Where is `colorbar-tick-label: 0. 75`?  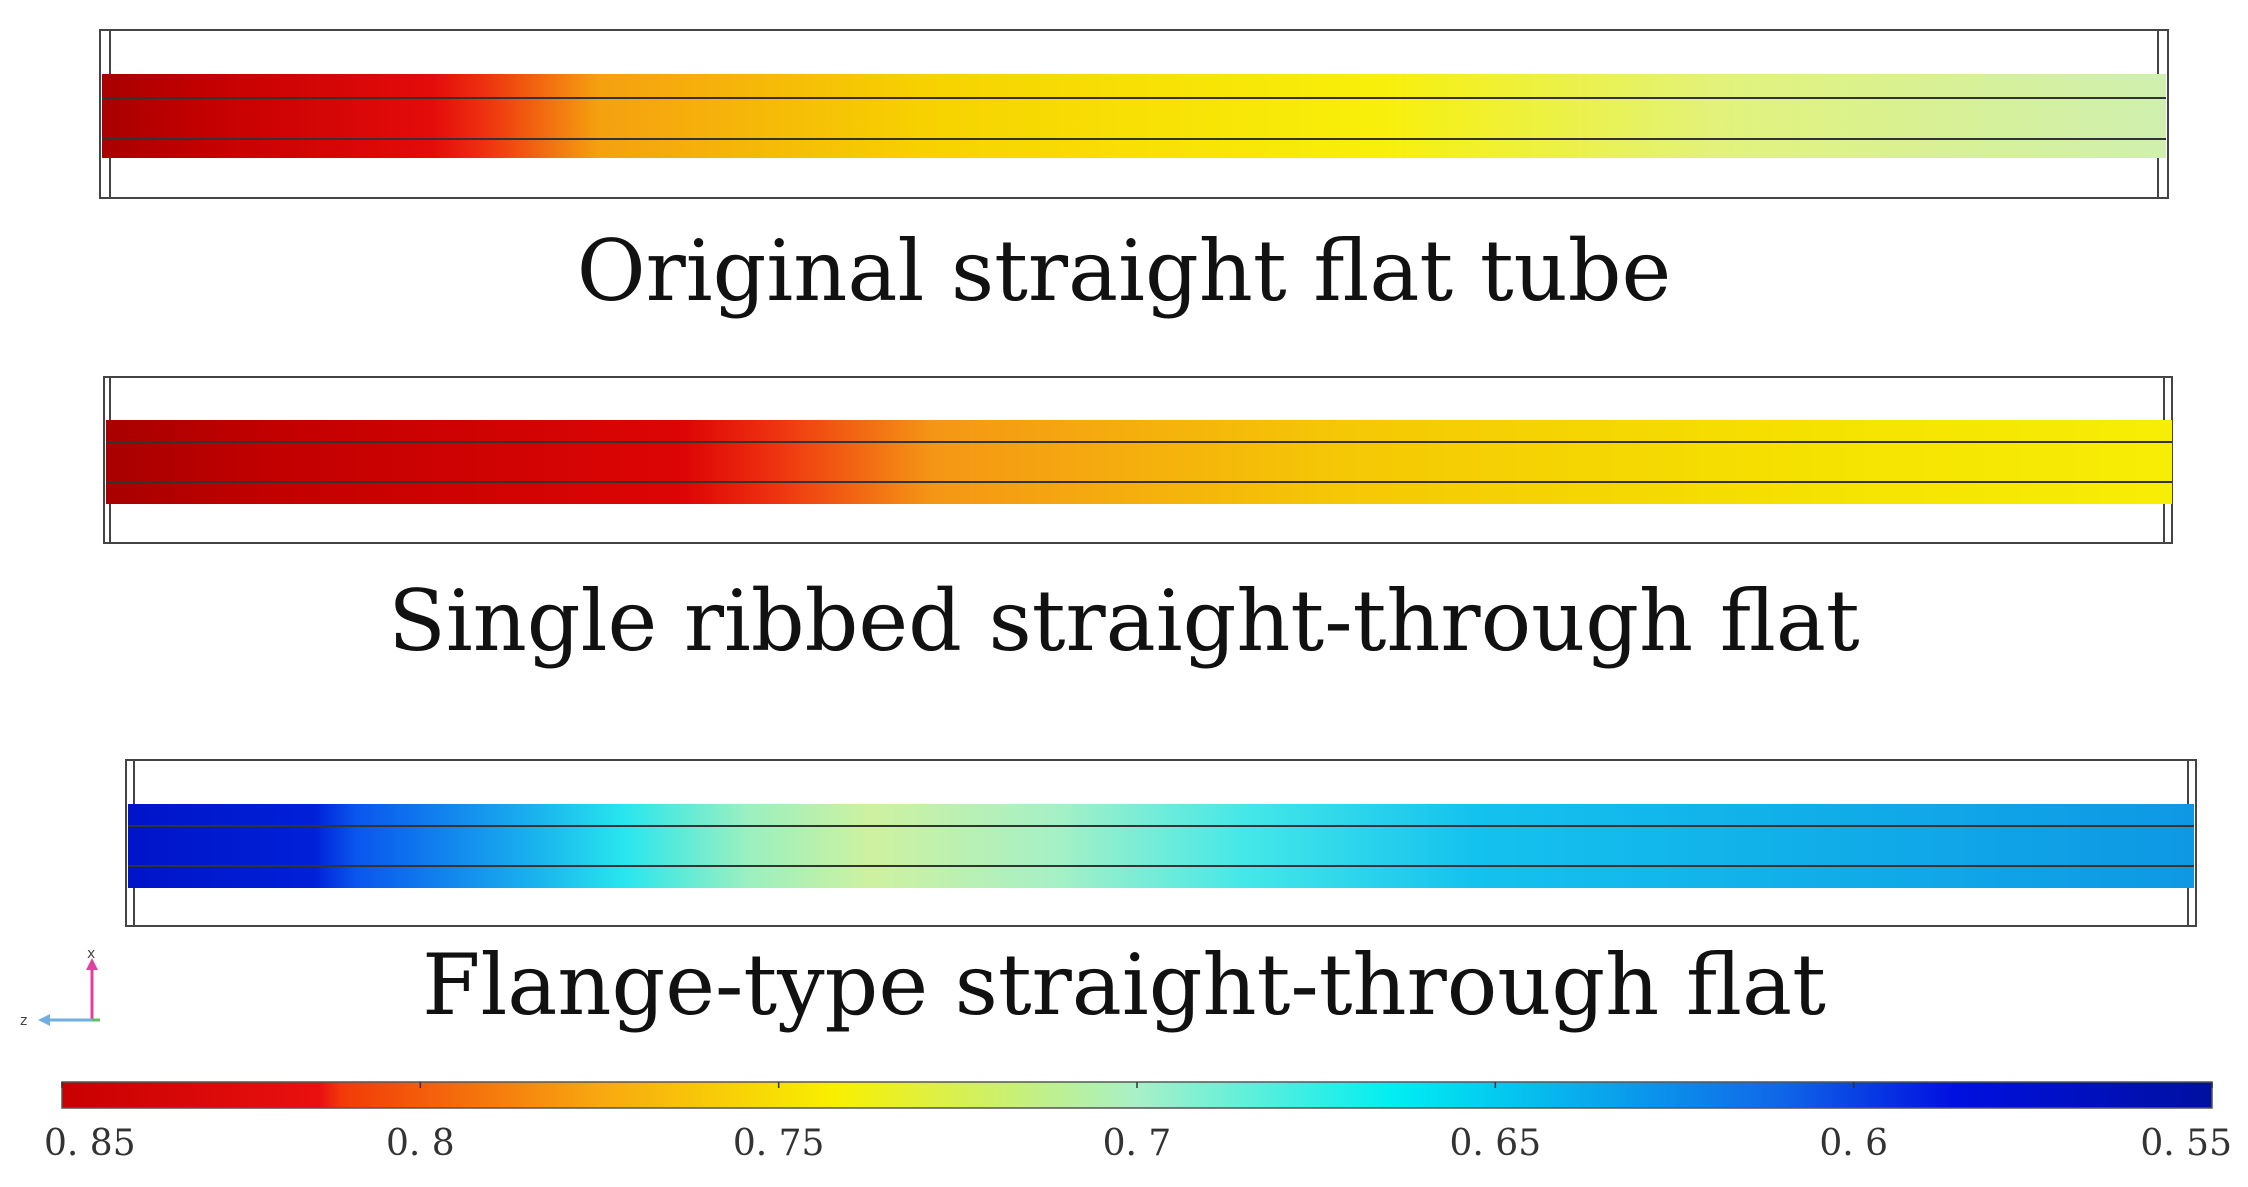 colorbar-tick-label: 0. 75 is located at coordinates (779, 1143).